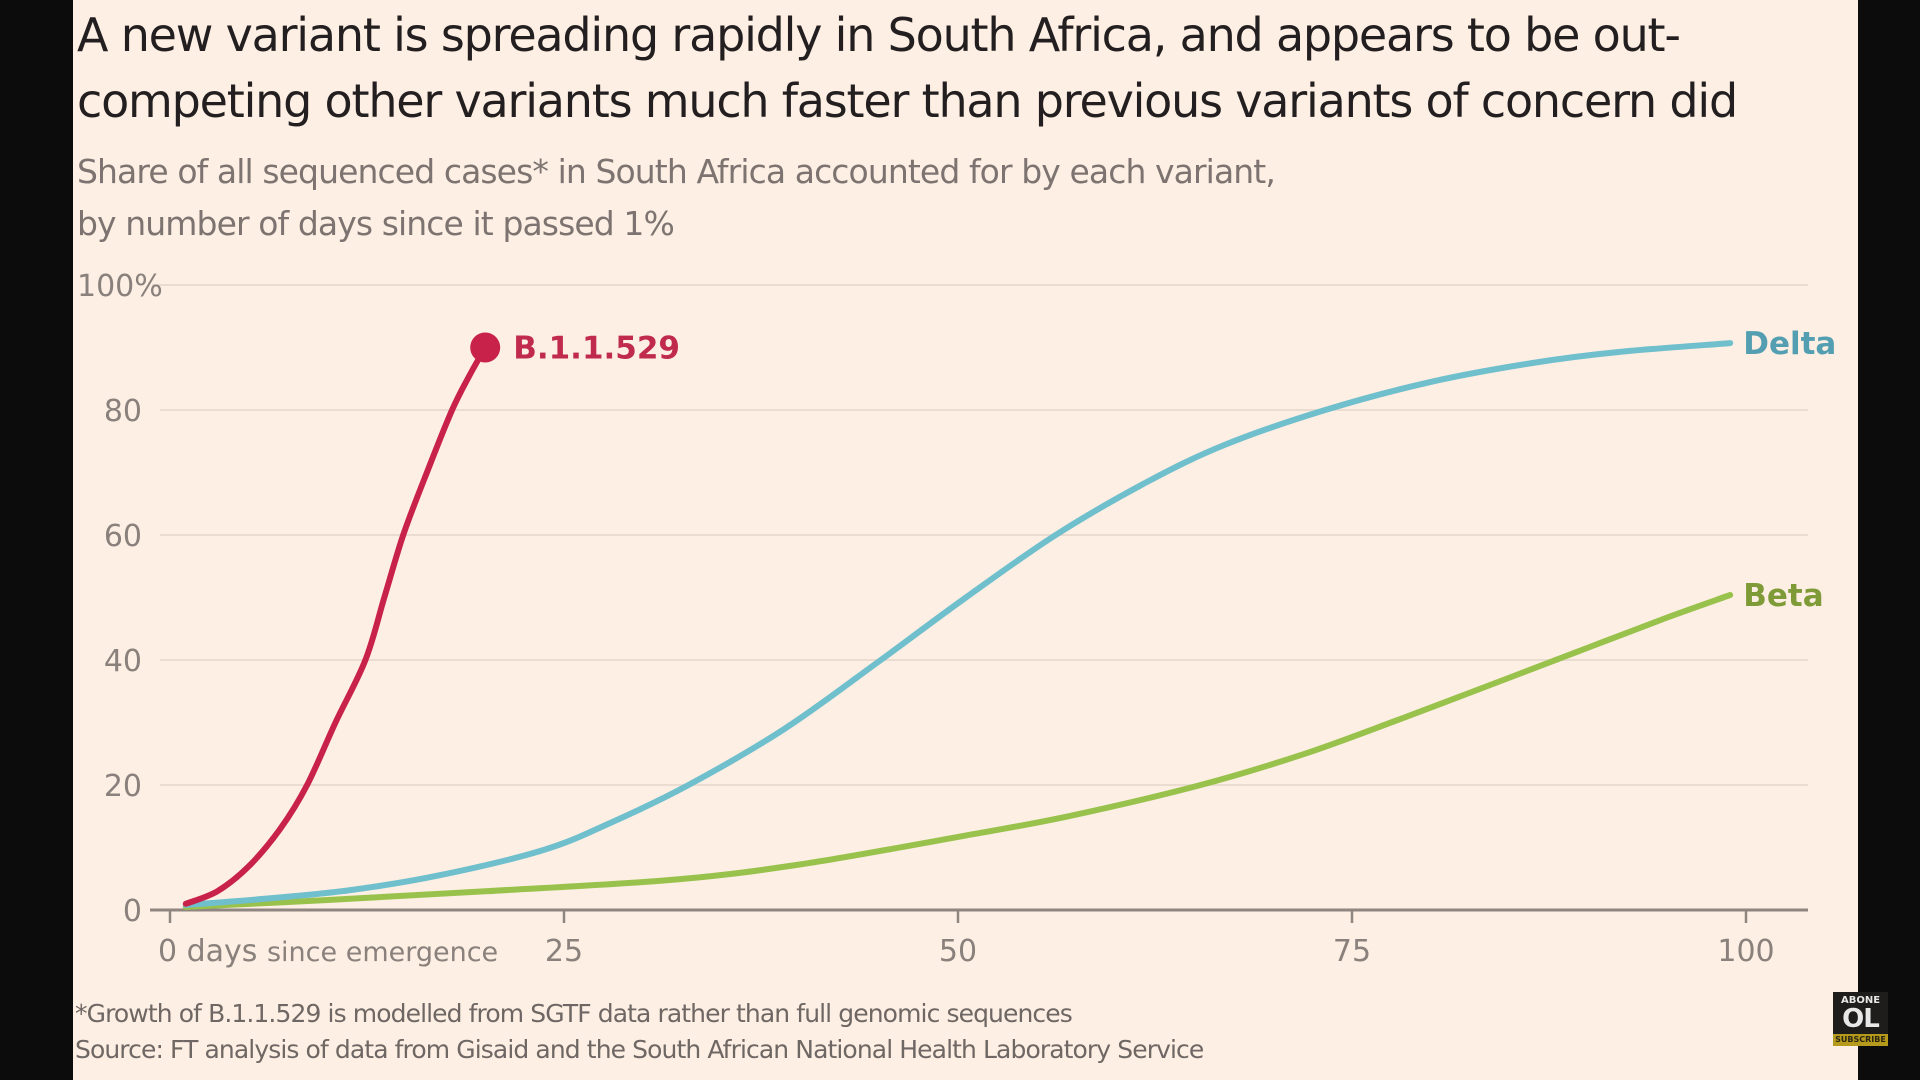 The height and width of the screenshot is (1080, 1920). I want to click on y-tick-label: 100%, so click(120, 286).